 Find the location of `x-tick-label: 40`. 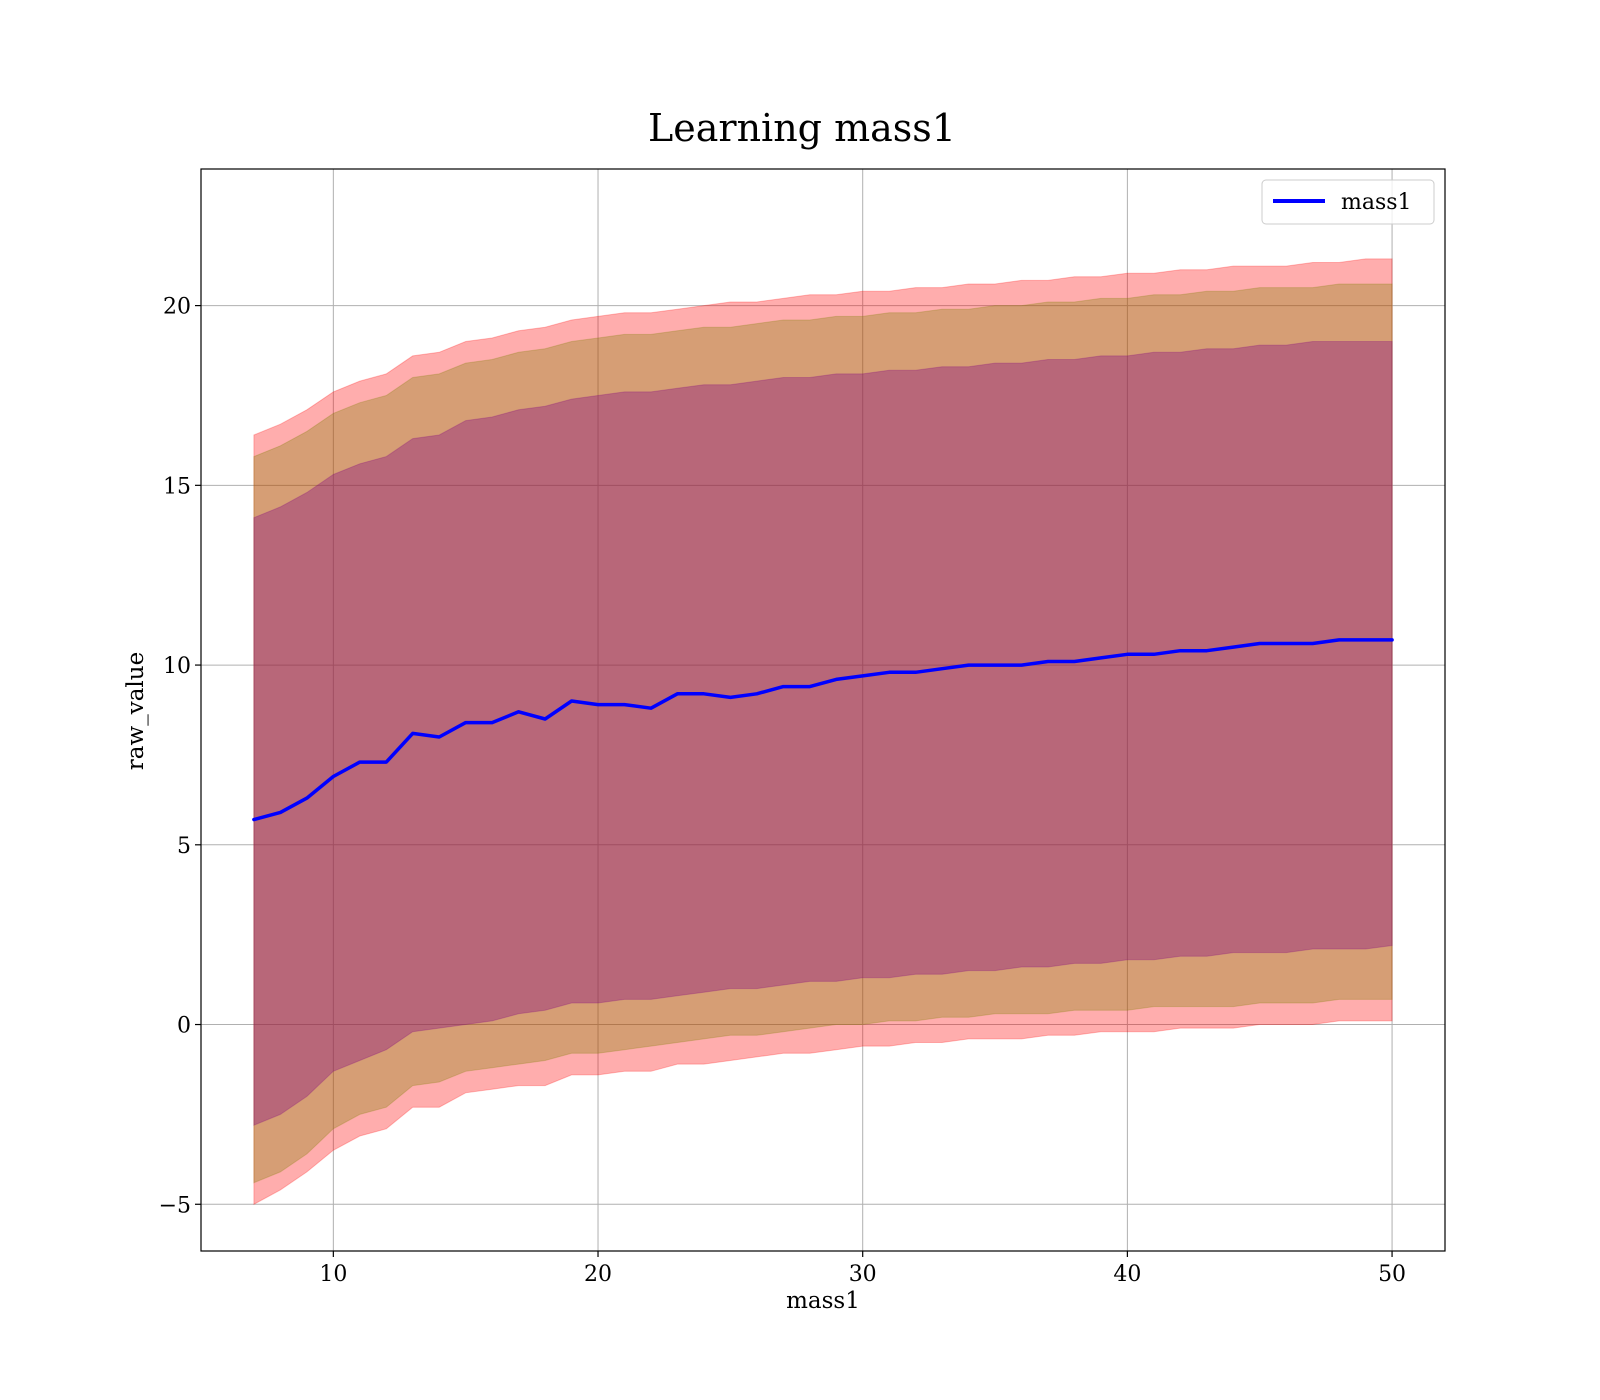

x-tick-label: 40 is located at coordinates (1127, 1274).